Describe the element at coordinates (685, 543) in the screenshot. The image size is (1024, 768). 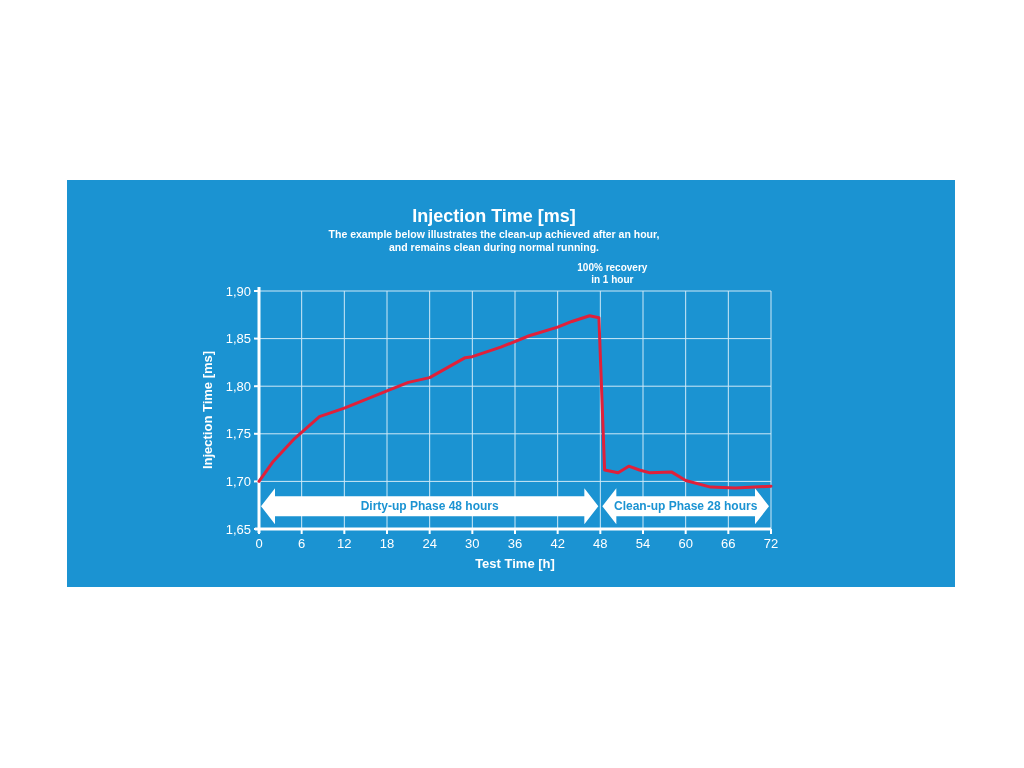
I see `x-tick-label: 60` at that location.